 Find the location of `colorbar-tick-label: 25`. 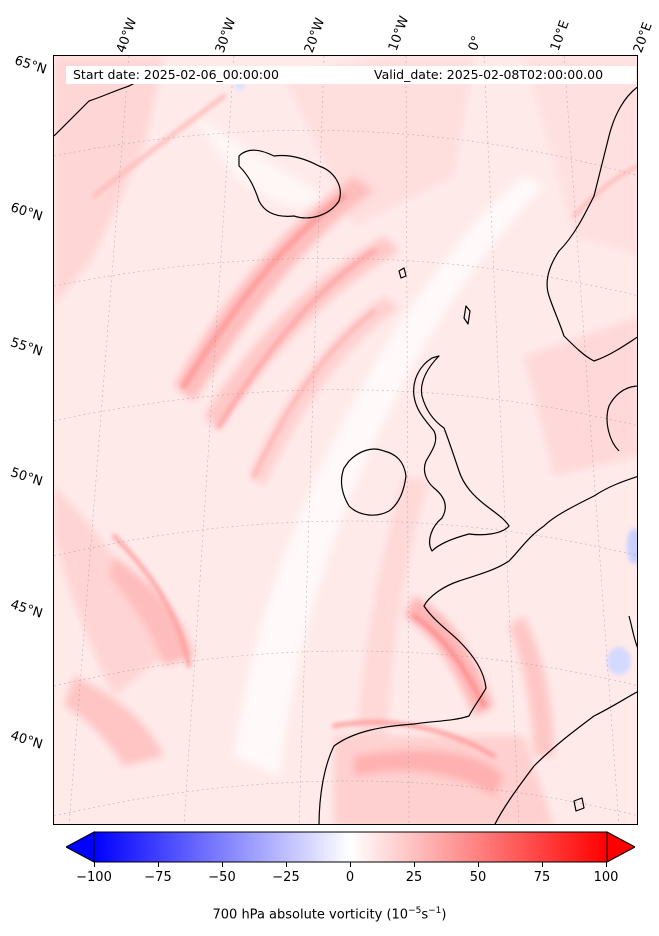

colorbar-tick-label: 25 is located at coordinates (414, 877).